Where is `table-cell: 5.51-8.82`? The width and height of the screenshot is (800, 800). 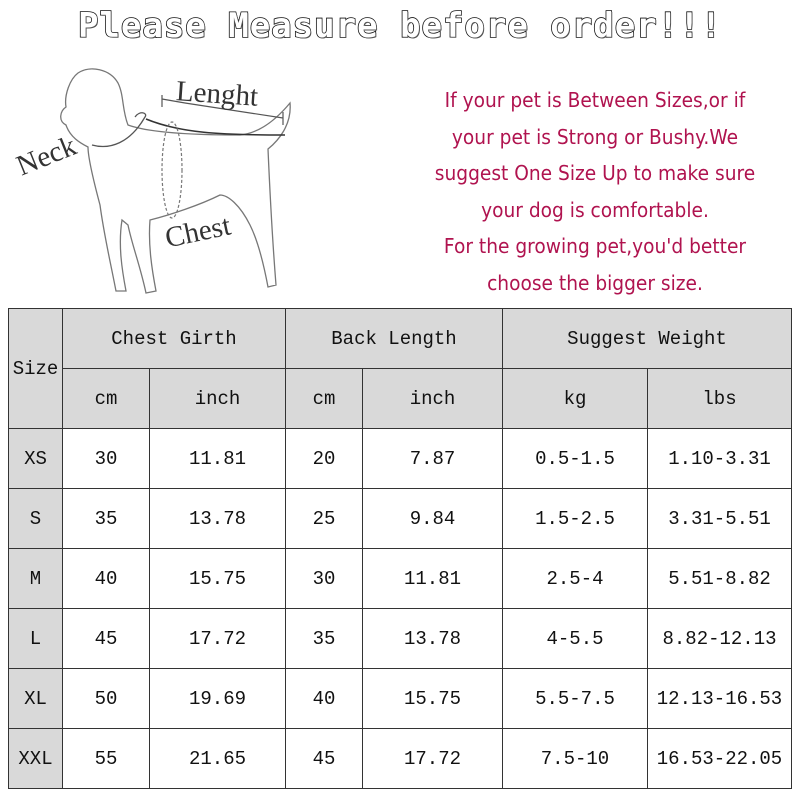 table-cell: 5.51-8.82 is located at coordinates (719, 578).